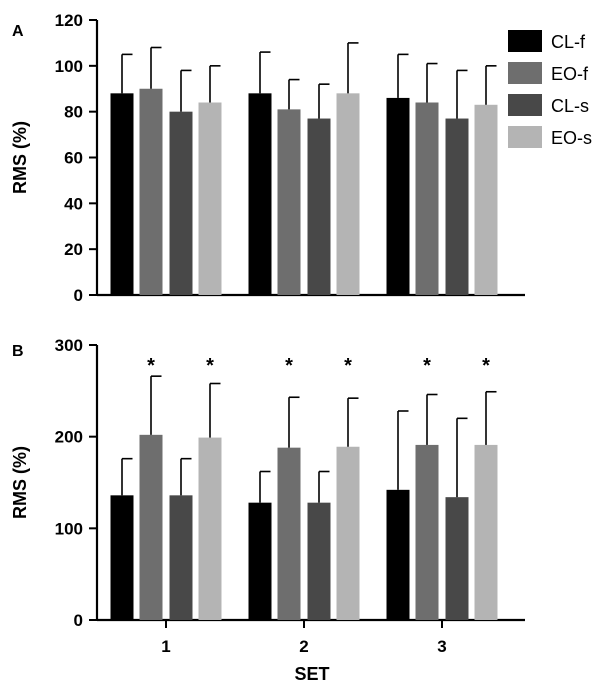  I want to click on panel-letter-A: A, so click(18, 31).